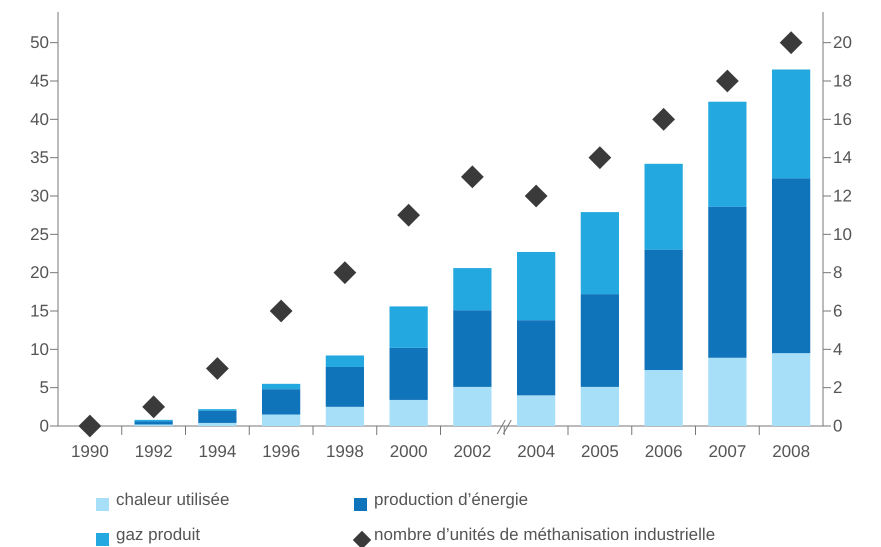  Describe the element at coordinates (545, 534) in the screenshot. I see `legend-label: nombre d’unités de méthanisation industrielle` at that location.